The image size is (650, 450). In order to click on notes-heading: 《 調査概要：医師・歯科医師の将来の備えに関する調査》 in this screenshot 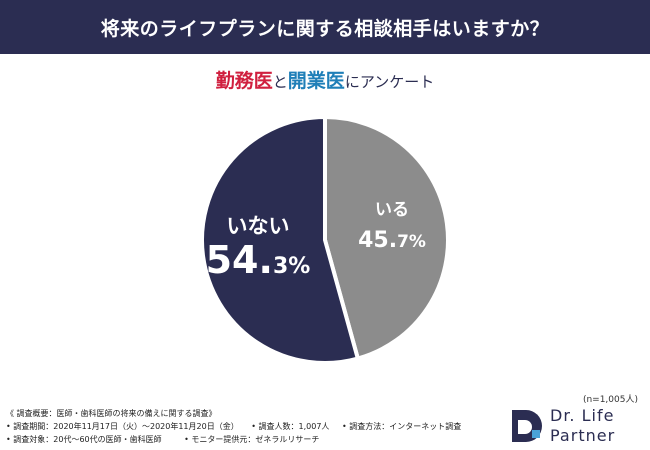, I will do `click(111, 413)`.